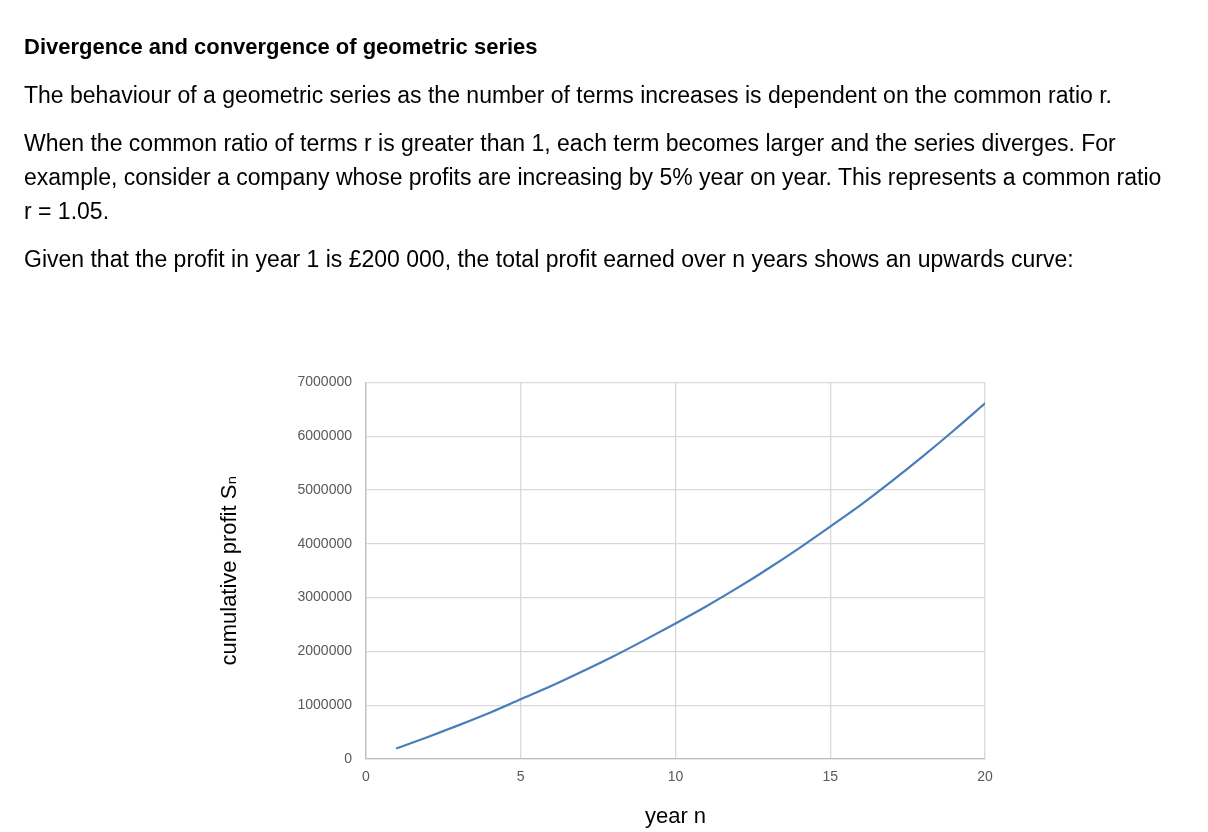  What do you see at coordinates (325, 596) in the screenshot?
I see `y-tick-label: 3000000` at bounding box center [325, 596].